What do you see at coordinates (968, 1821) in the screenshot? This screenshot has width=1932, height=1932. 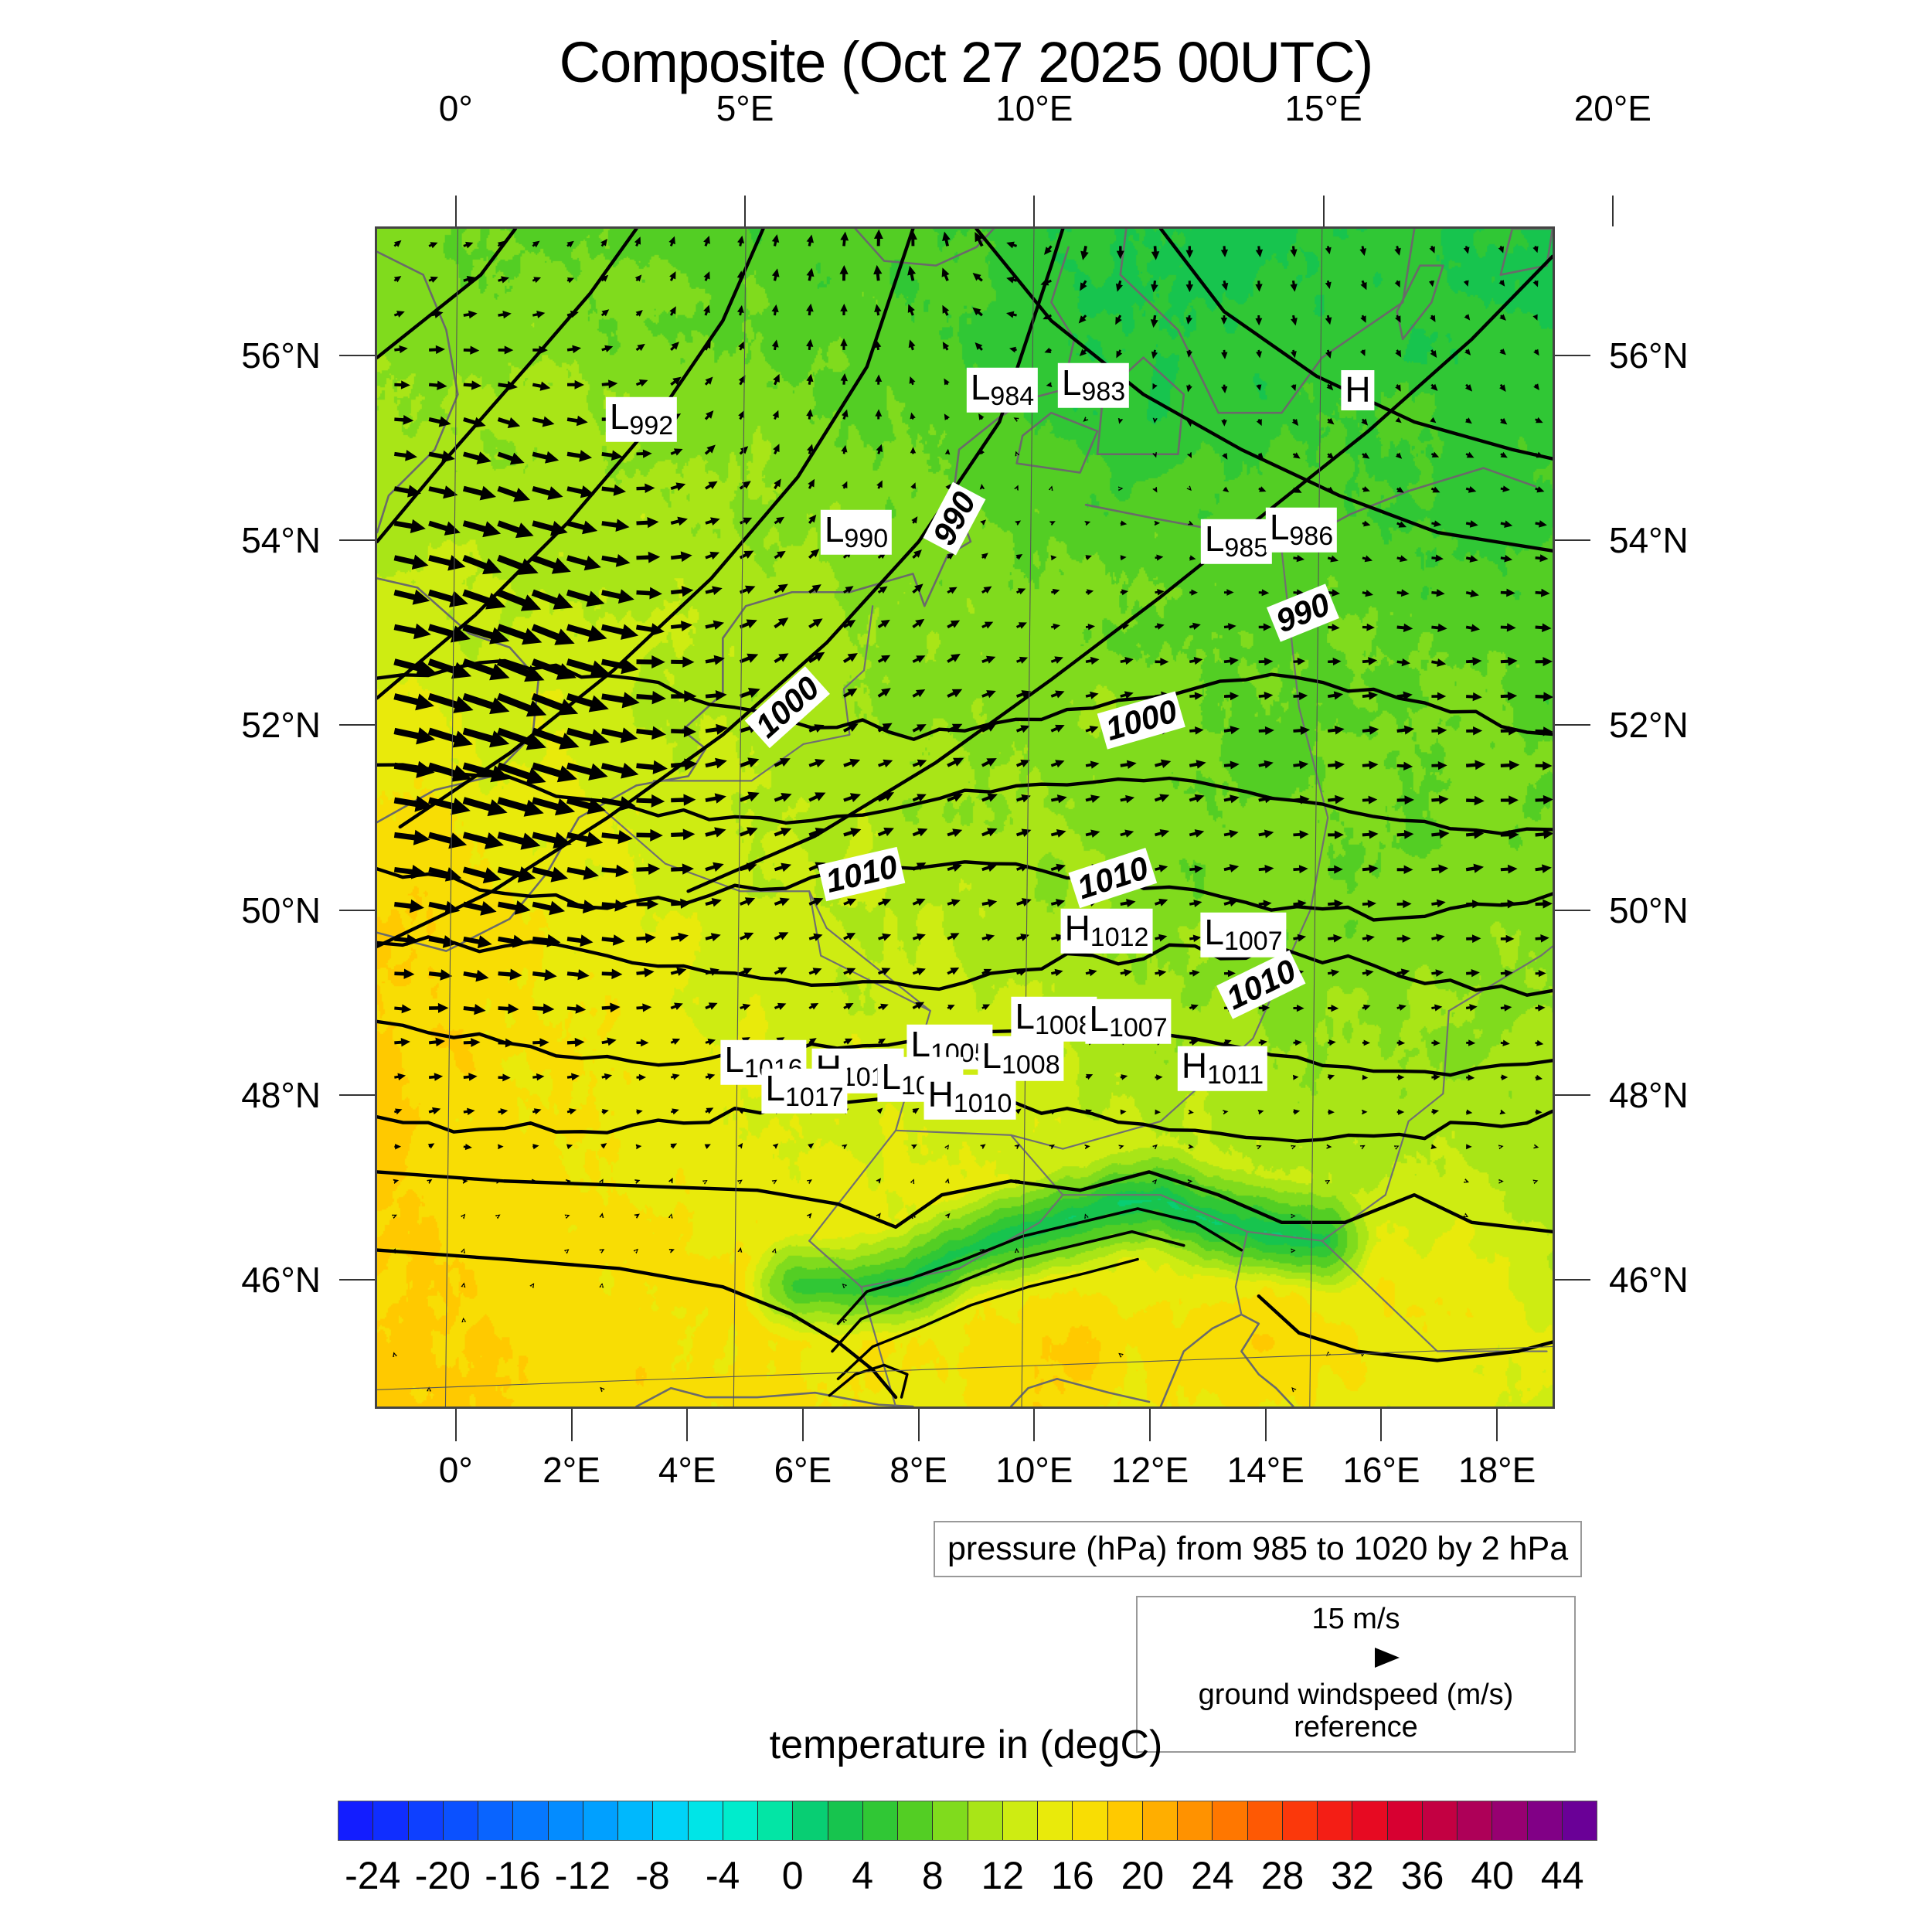 I see `temperature-colorbar` at bounding box center [968, 1821].